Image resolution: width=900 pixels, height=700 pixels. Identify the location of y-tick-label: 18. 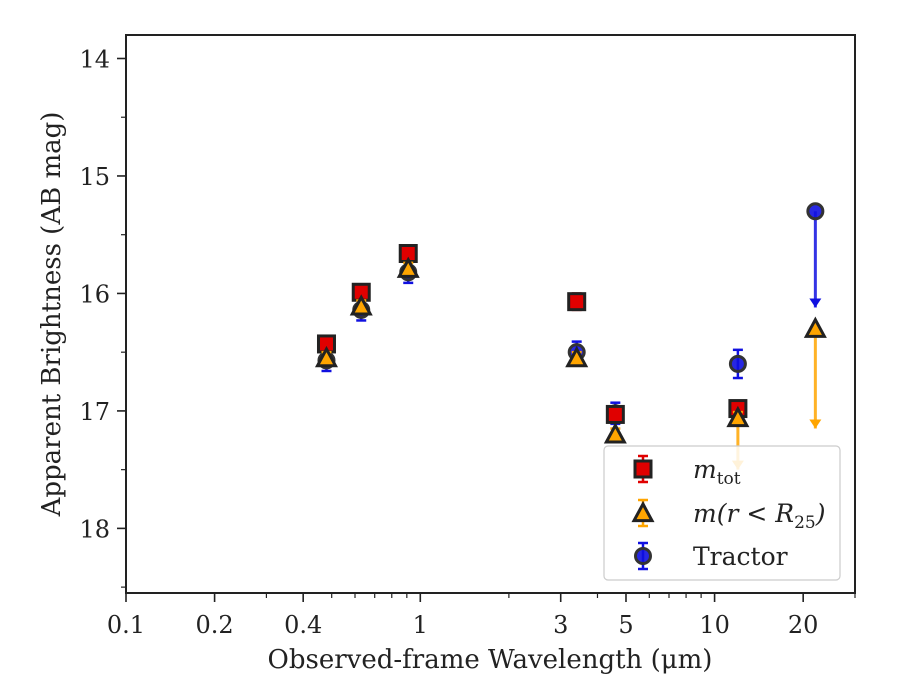
(94, 529).